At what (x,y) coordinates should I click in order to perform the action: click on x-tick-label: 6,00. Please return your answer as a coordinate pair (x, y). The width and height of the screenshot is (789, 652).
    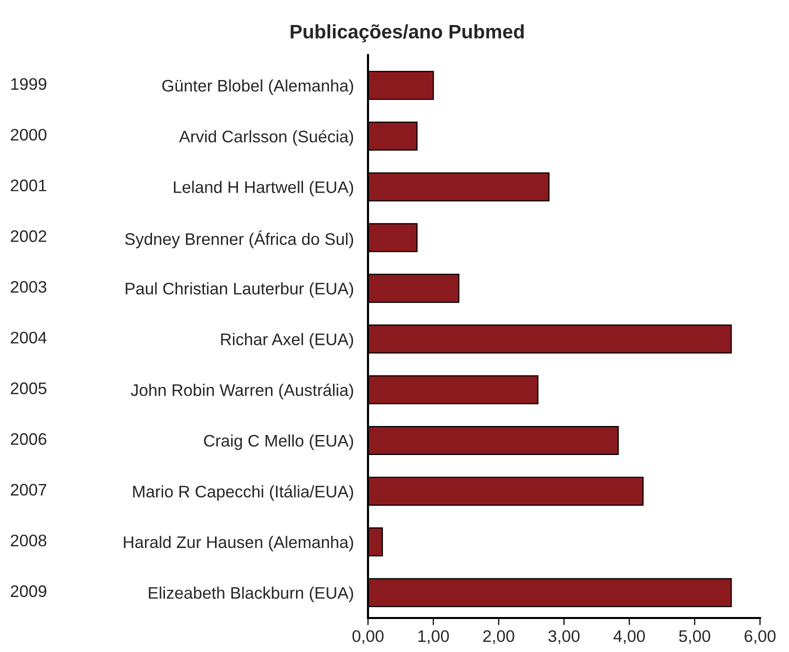
    Looking at the image, I should click on (760, 637).